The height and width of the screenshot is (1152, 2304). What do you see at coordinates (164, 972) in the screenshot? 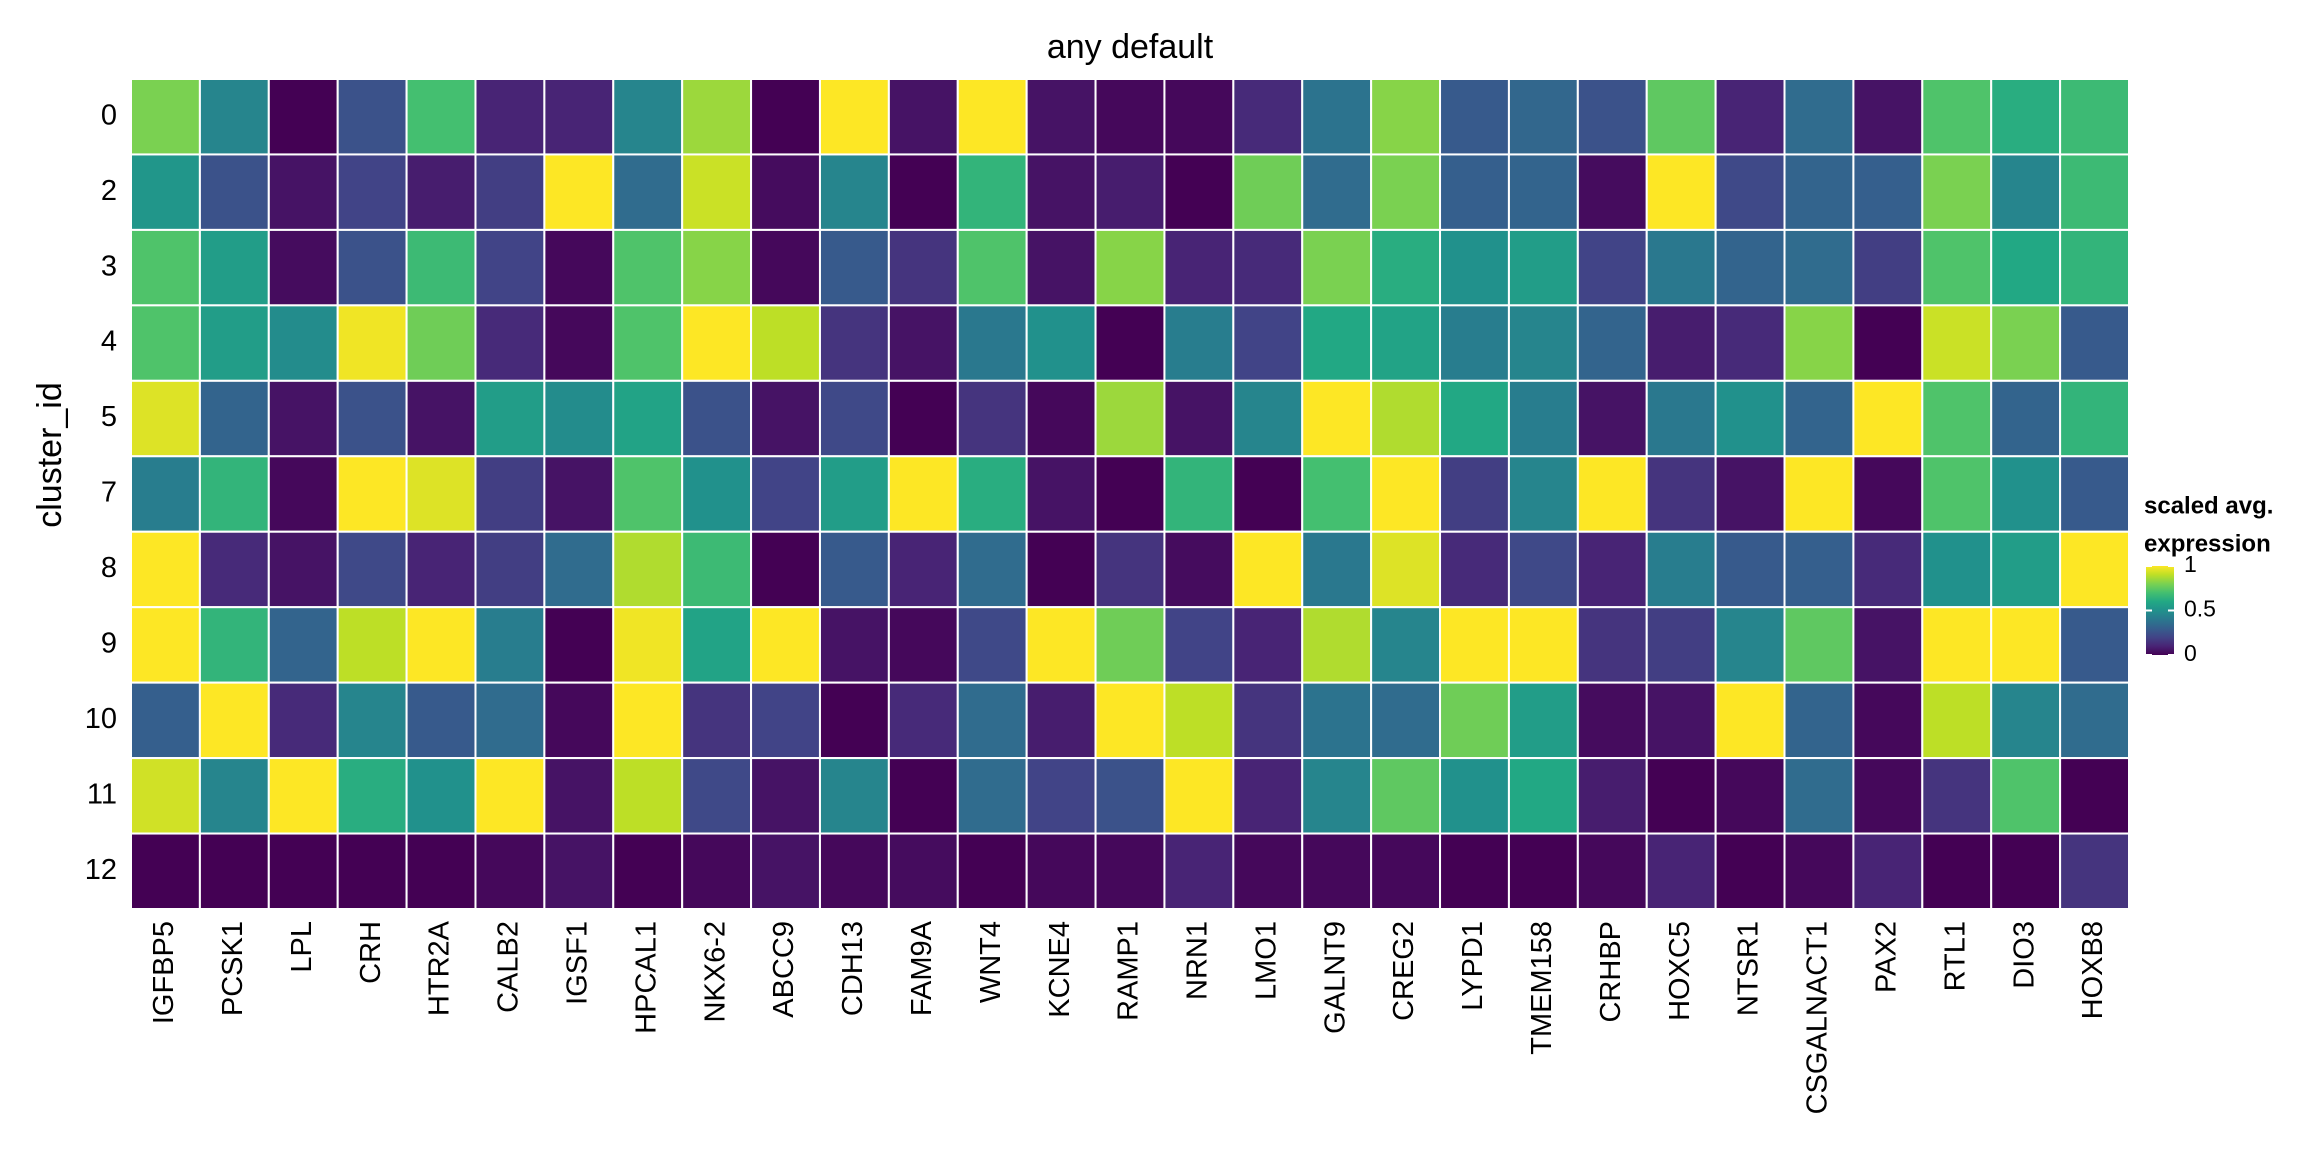
I see `x-tick-label: IGFBP5` at bounding box center [164, 972].